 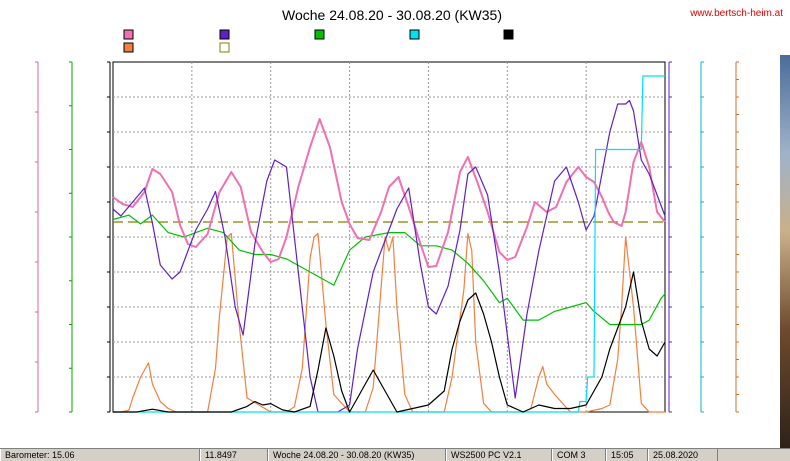 I want to click on status-cell: 25.08.2020, so click(x=683, y=455).